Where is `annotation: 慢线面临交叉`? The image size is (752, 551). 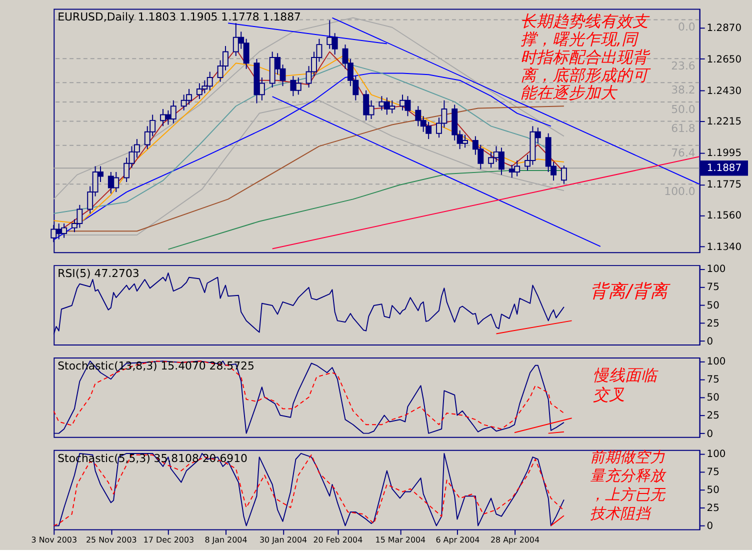
annotation: 慢线面临交叉 is located at coordinates (626, 384).